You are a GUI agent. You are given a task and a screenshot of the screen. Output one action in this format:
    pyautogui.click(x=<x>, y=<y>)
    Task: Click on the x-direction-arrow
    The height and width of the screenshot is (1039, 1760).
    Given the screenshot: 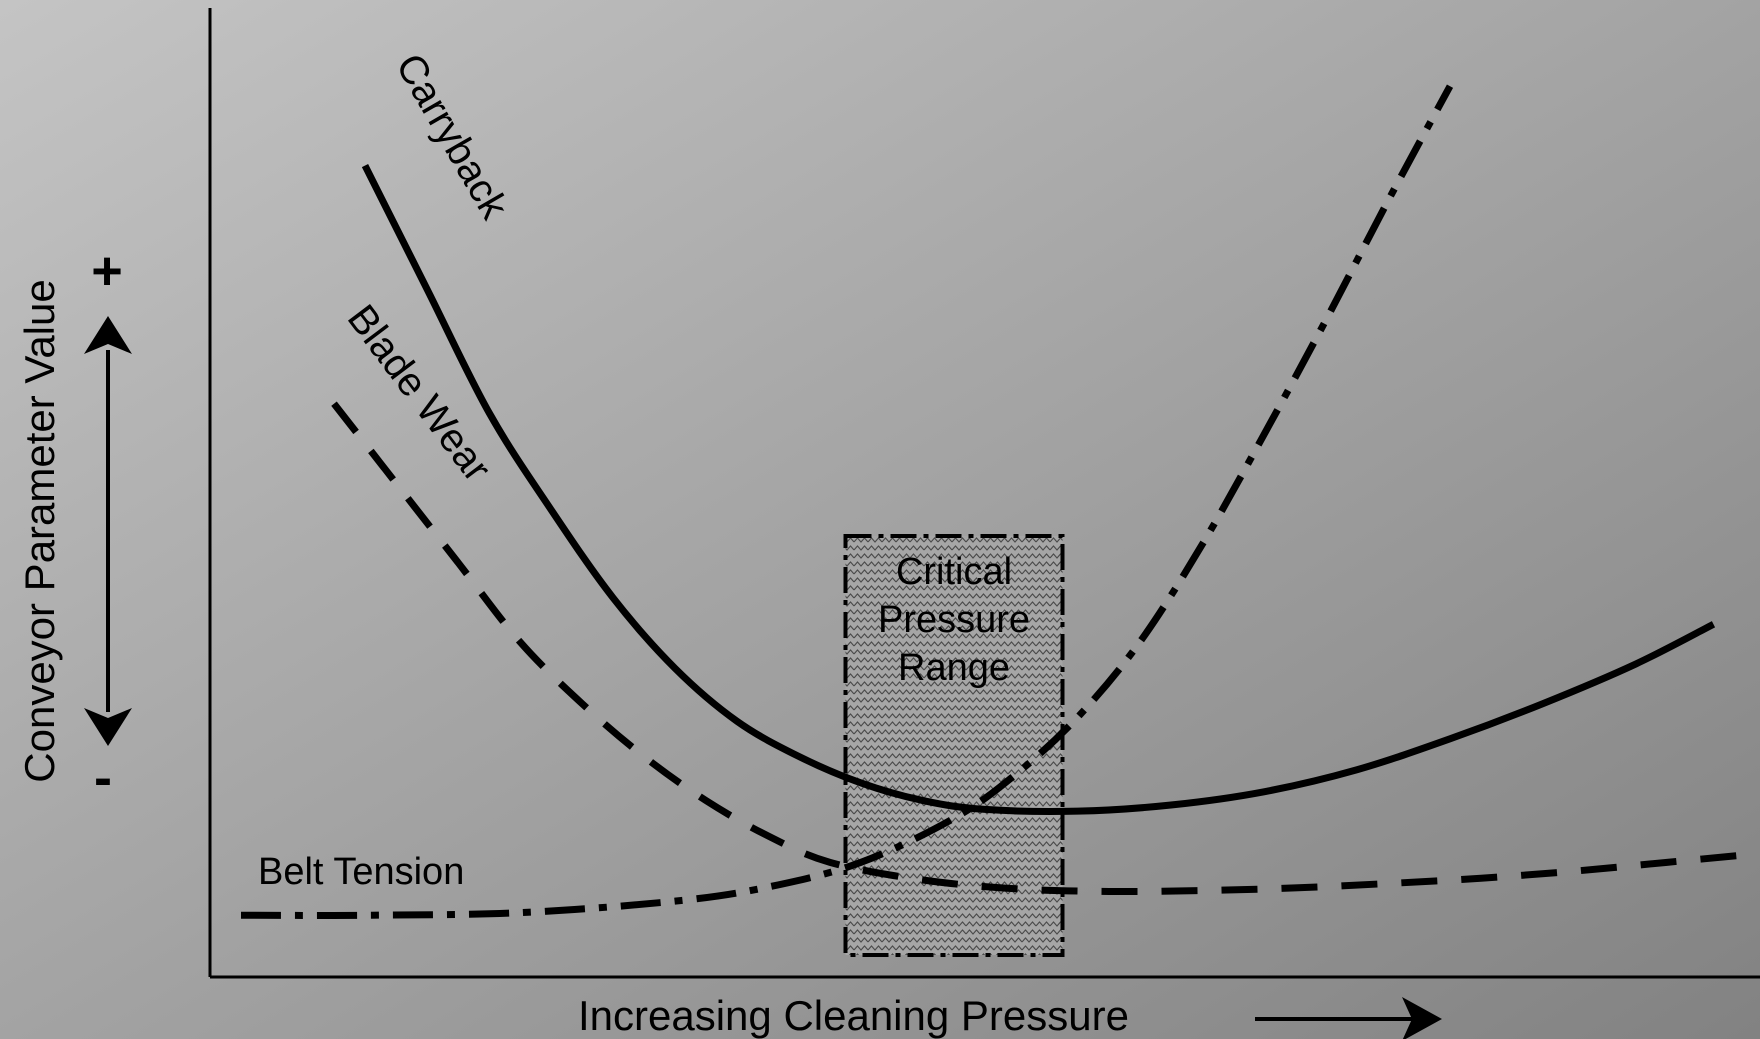 What is the action you would take?
    pyautogui.click(x=1348, y=1018)
    